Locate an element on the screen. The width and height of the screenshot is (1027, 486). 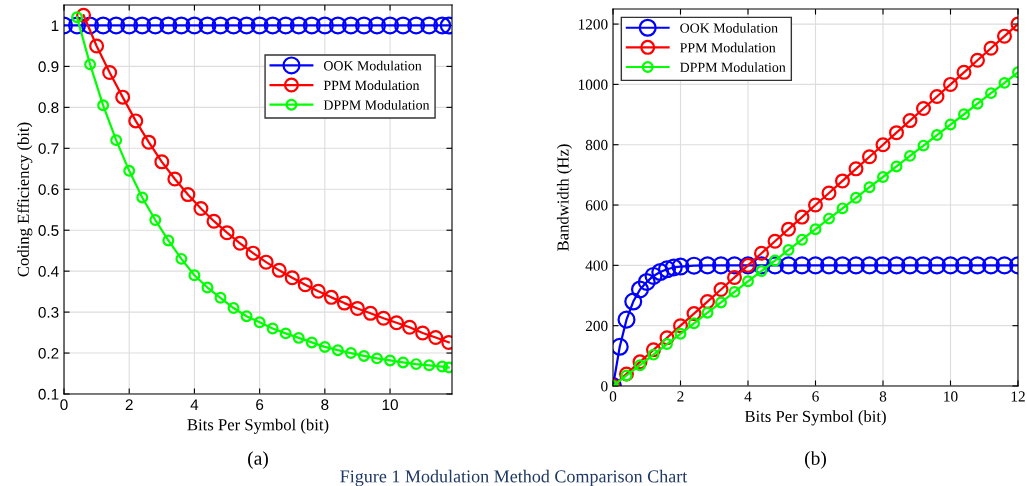
y-tick-label: 0.6 is located at coordinates (48, 189).